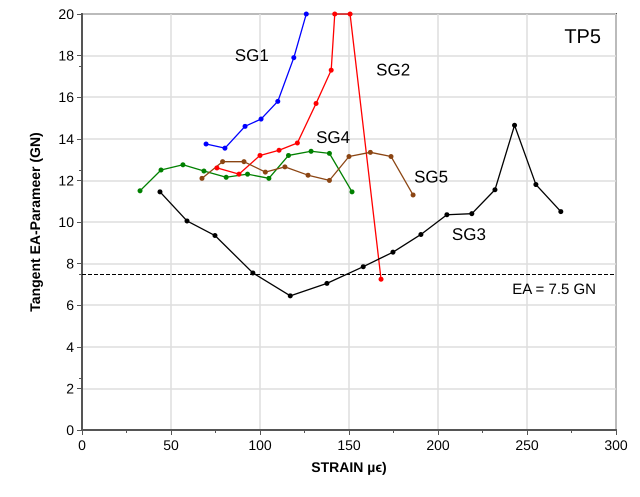  Describe the element at coordinates (66, 138) in the screenshot. I see `y-tick-label: 14` at that location.